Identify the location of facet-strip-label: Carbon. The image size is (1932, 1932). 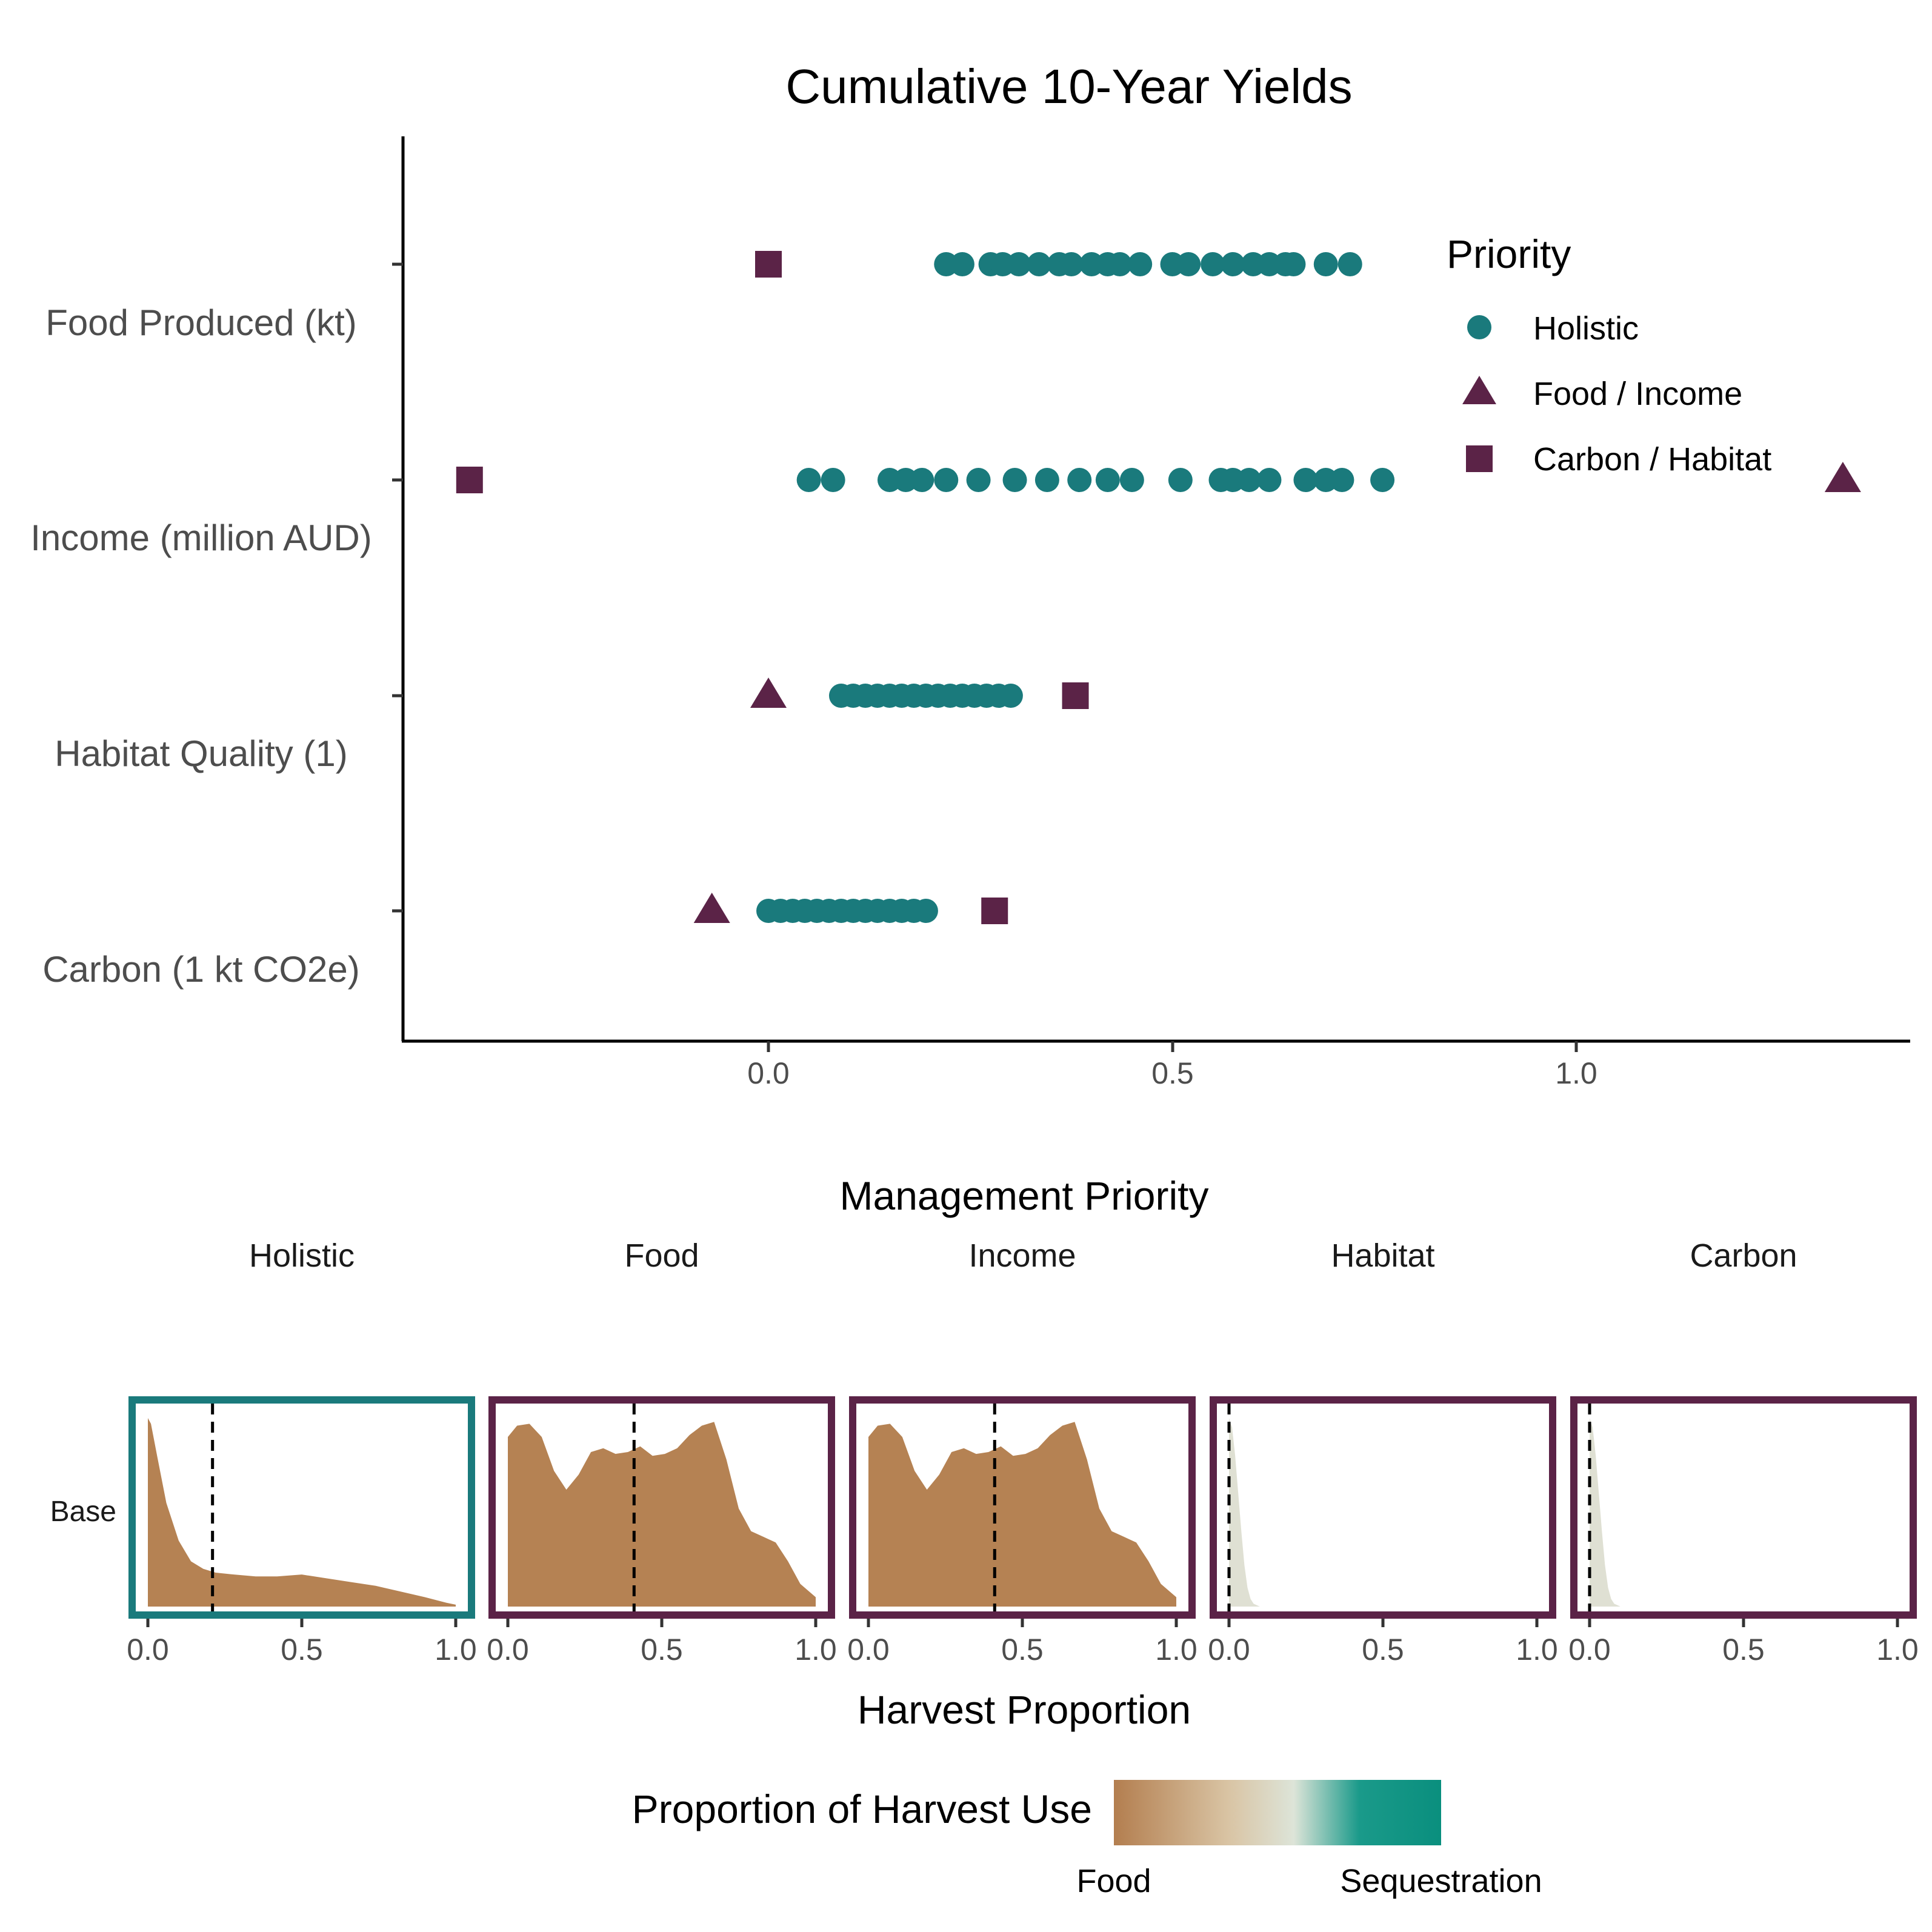
(1743, 1255).